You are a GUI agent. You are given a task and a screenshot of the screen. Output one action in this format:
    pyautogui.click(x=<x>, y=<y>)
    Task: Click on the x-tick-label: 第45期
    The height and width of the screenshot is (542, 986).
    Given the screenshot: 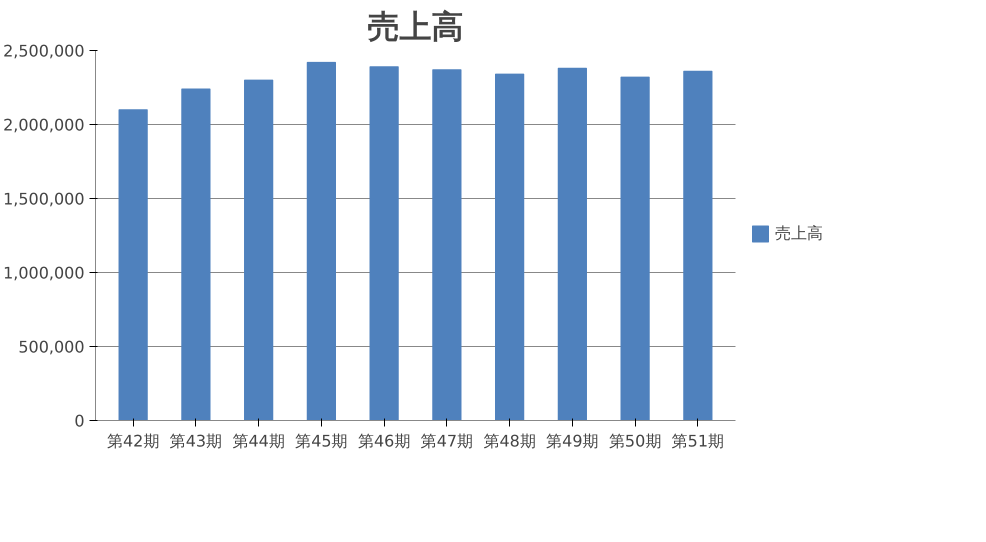 What is the action you would take?
    pyautogui.click(x=321, y=441)
    